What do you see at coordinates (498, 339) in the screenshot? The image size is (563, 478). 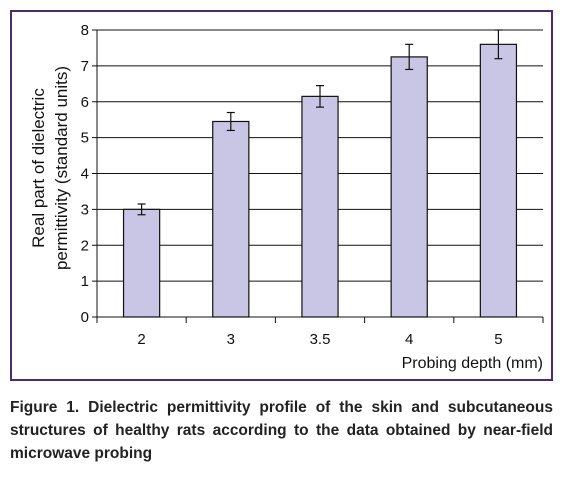 I see `x-tick-label: 5` at bounding box center [498, 339].